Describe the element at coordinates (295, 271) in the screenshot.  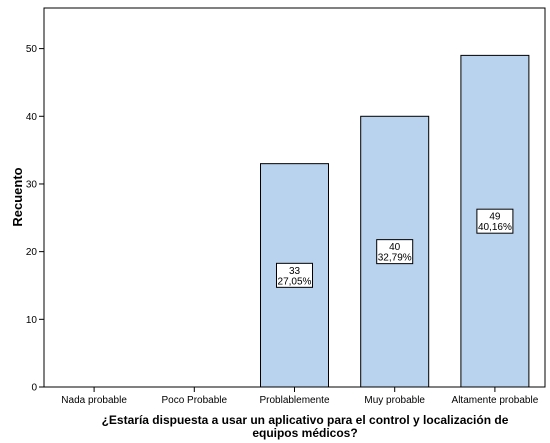
I see `data-label-count-2: 33` at that location.